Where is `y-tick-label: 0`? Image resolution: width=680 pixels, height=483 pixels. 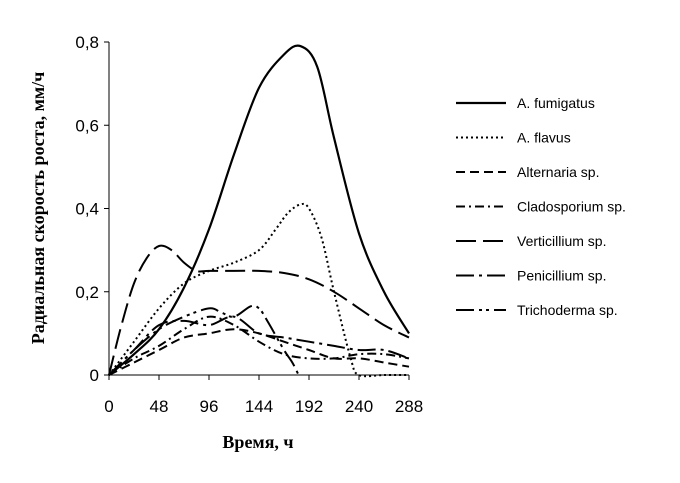 y-tick-label: 0 is located at coordinates (94, 375).